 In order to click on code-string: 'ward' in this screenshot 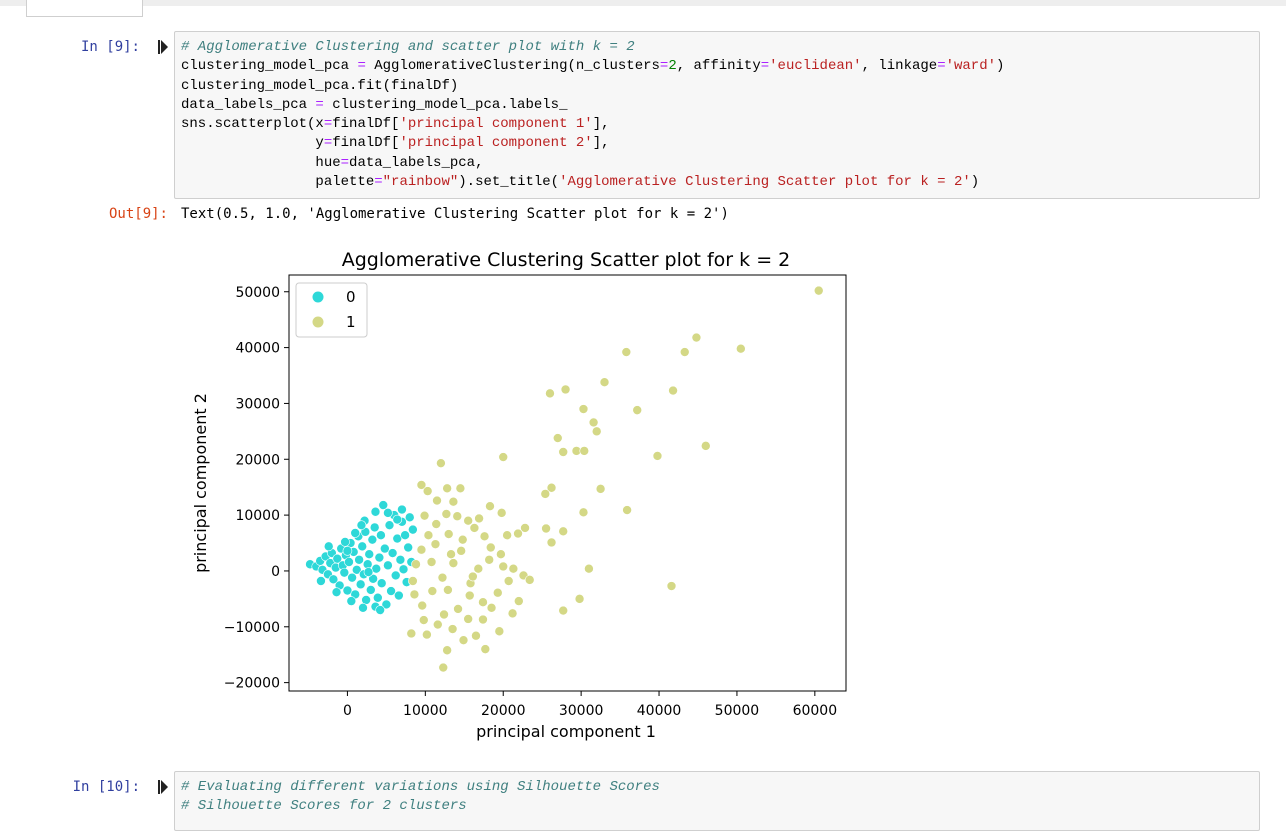, I will do `click(971, 66)`.